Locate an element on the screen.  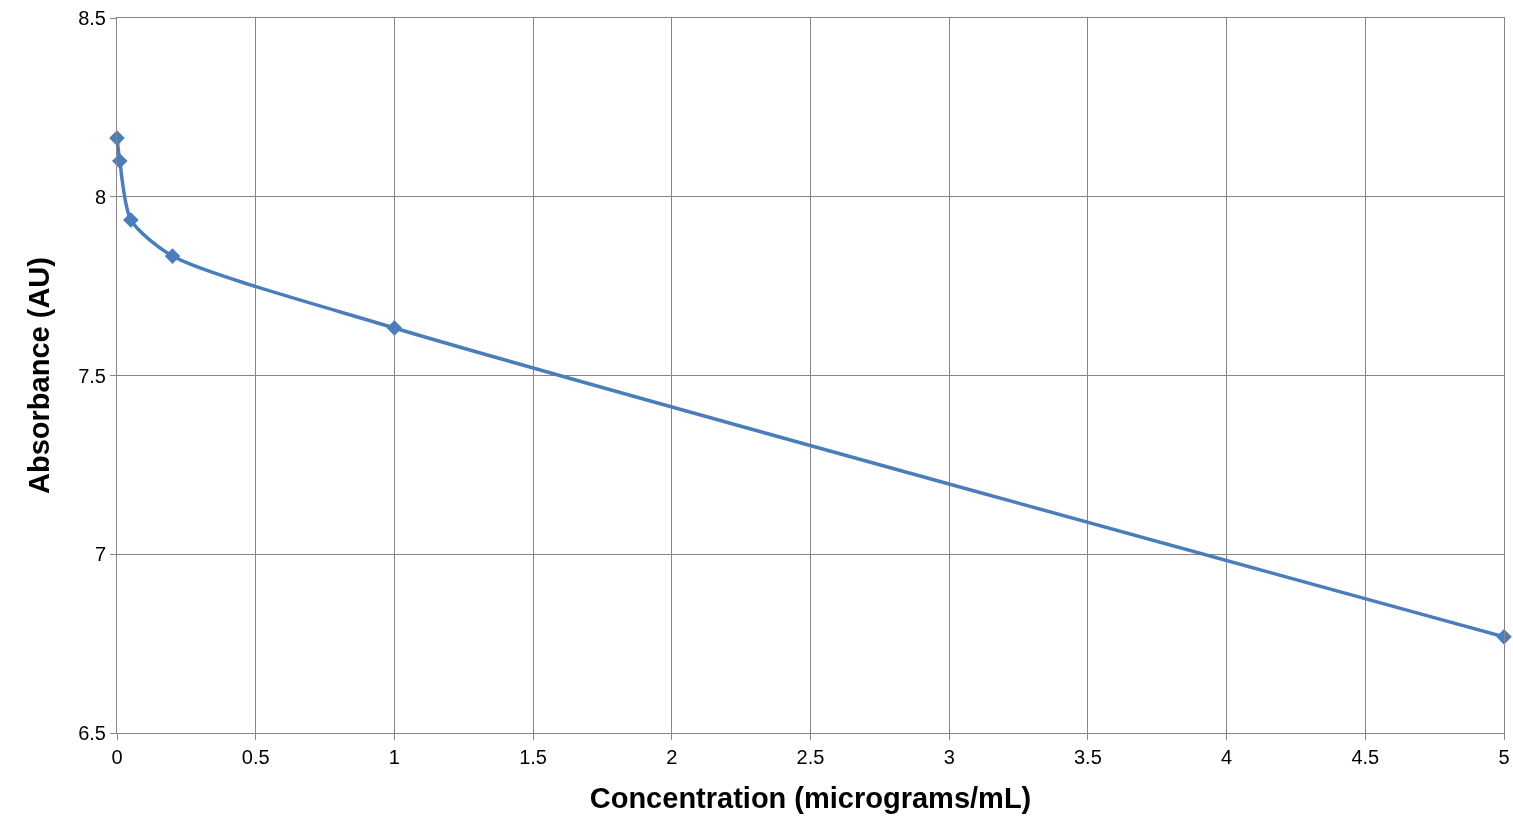
y-tick-label: 8 is located at coordinates (100, 196).